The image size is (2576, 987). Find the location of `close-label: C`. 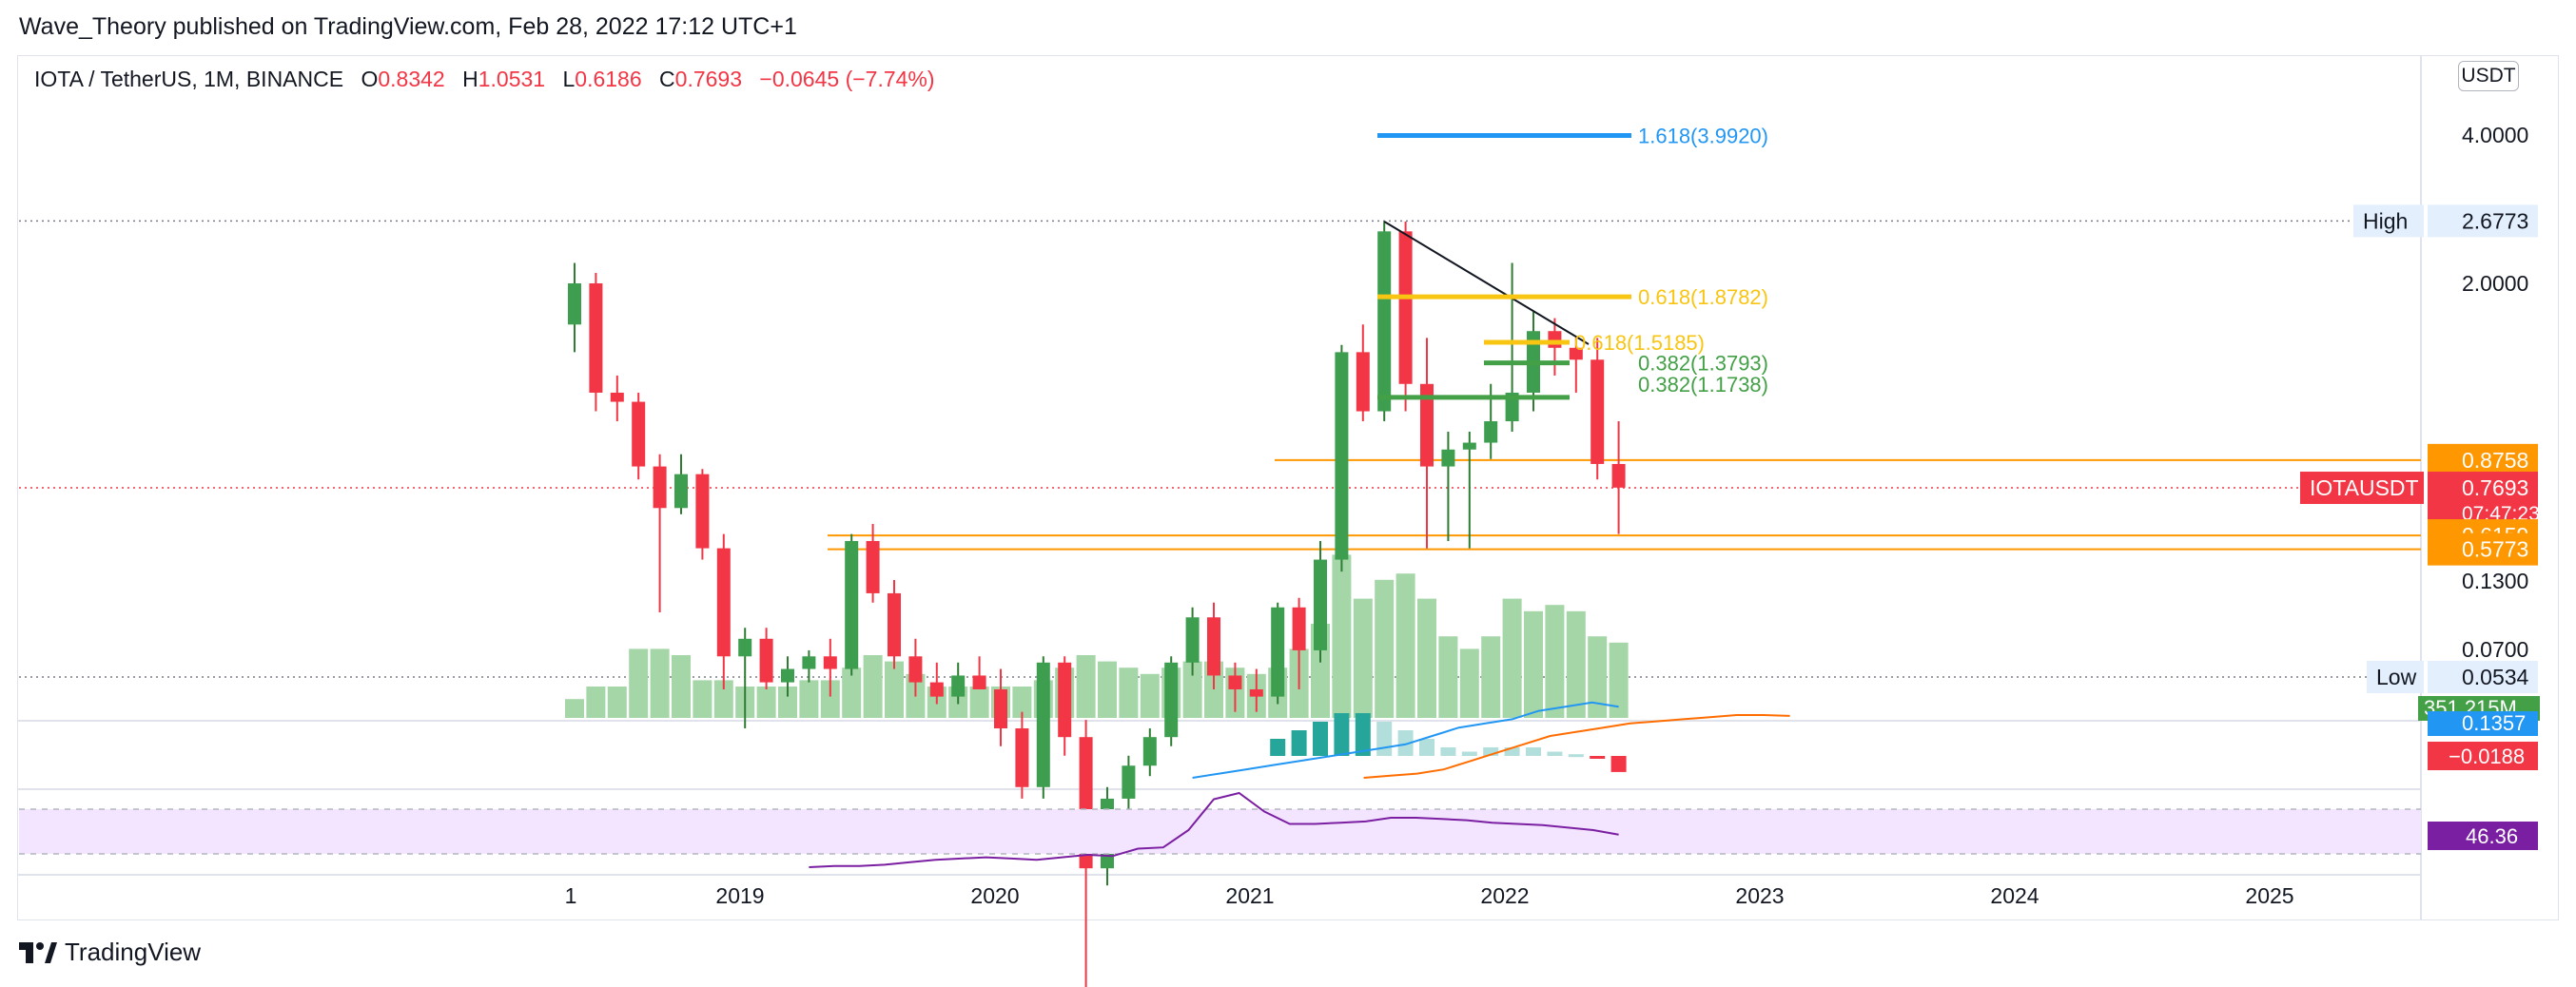

close-label: C is located at coordinates (667, 79).